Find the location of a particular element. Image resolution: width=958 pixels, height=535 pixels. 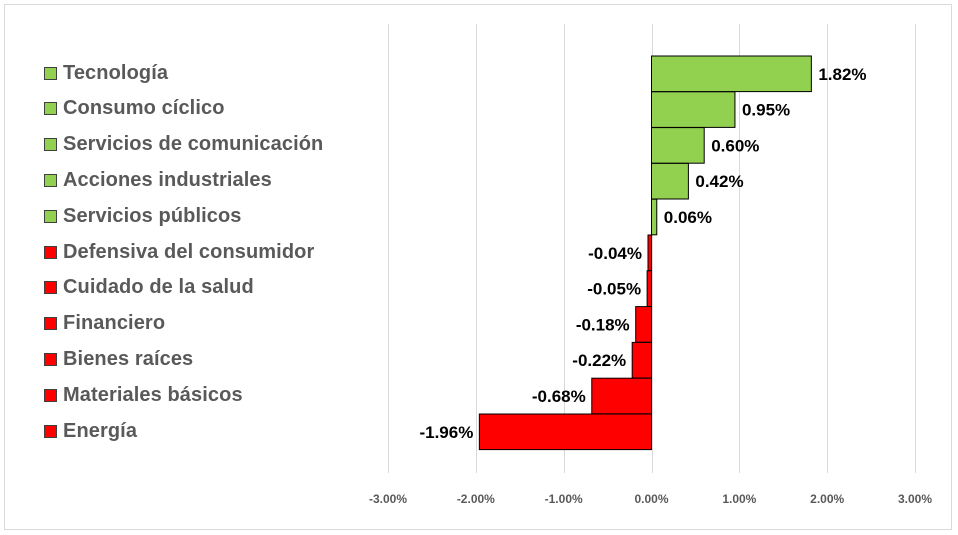

data-label: -0.05% is located at coordinates (614, 289).